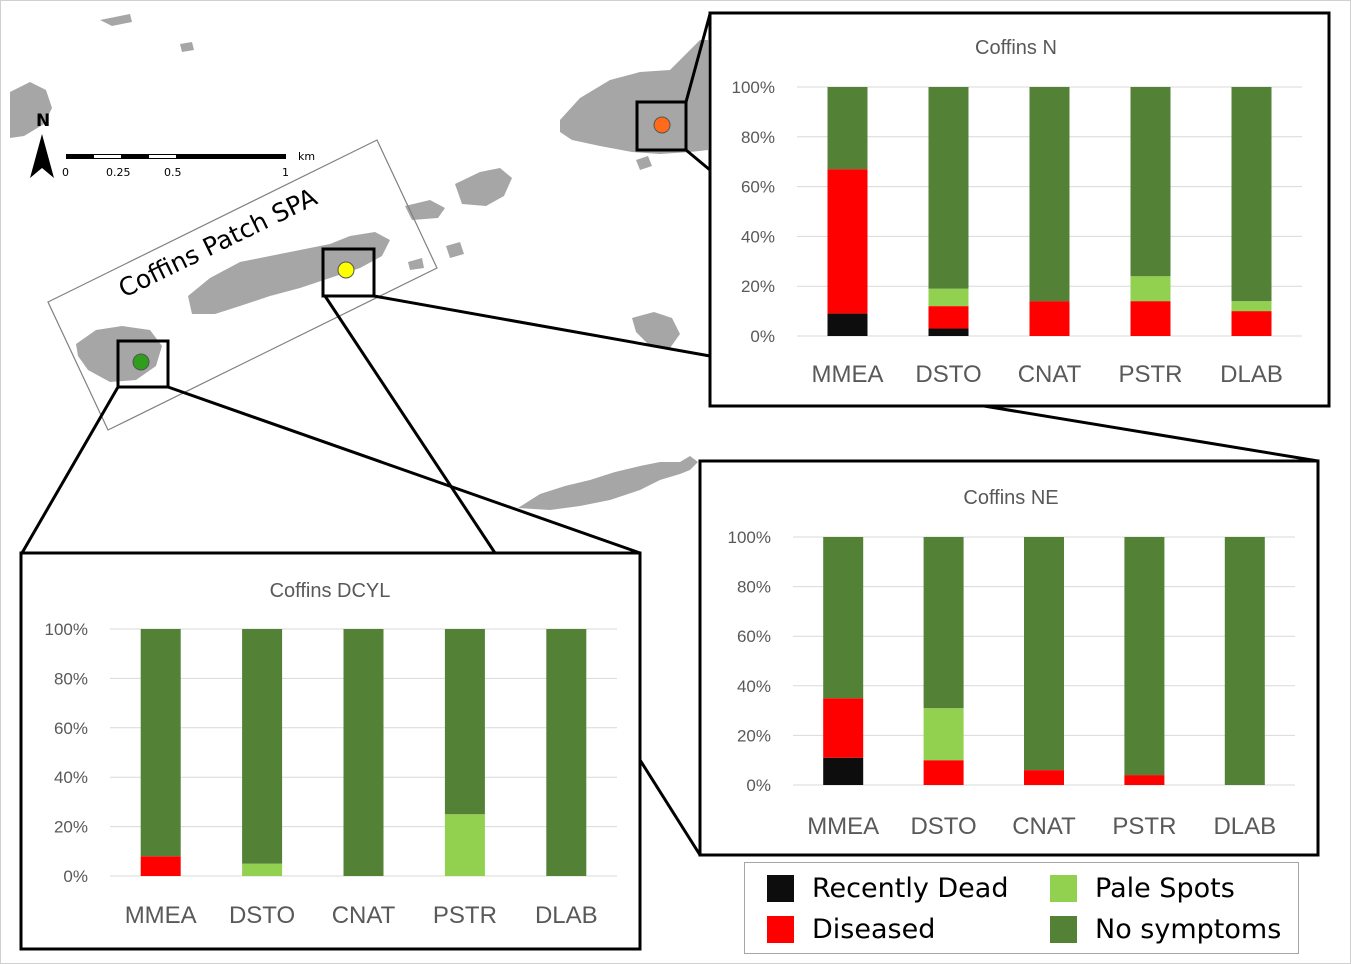 This screenshot has width=1351, height=964. Describe the element at coordinates (948, 332) in the screenshot. I see `coffins-n-bar-dsto-recently-dead` at that location.